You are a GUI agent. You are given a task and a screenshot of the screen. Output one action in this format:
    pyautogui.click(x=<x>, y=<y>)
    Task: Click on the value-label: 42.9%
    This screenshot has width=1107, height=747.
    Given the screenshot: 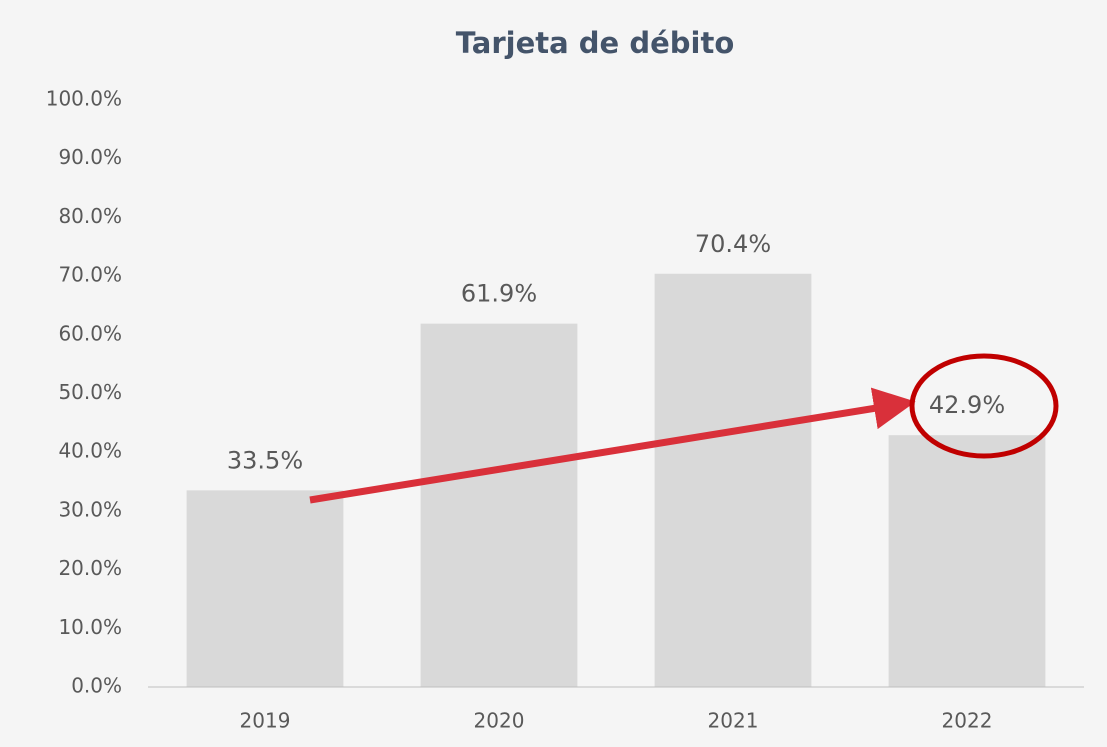 What is the action you would take?
    pyautogui.click(x=967, y=405)
    